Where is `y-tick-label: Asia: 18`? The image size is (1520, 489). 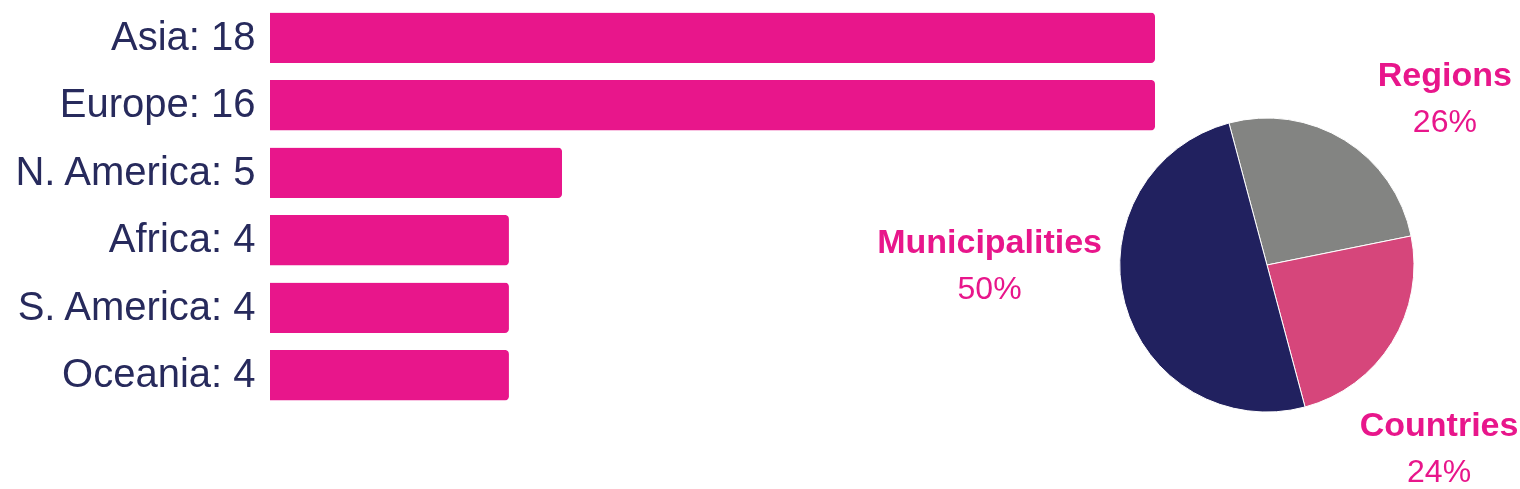 y-tick-label: Asia: 18 is located at coordinates (183, 35).